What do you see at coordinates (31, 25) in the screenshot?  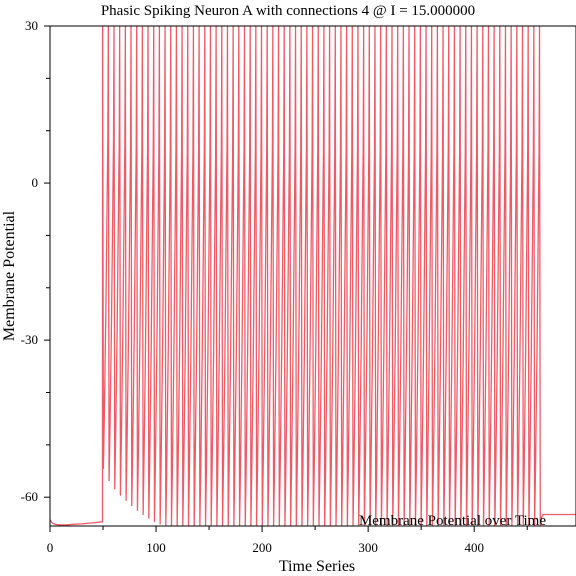 I see `y-tick-label: 30` at bounding box center [31, 25].